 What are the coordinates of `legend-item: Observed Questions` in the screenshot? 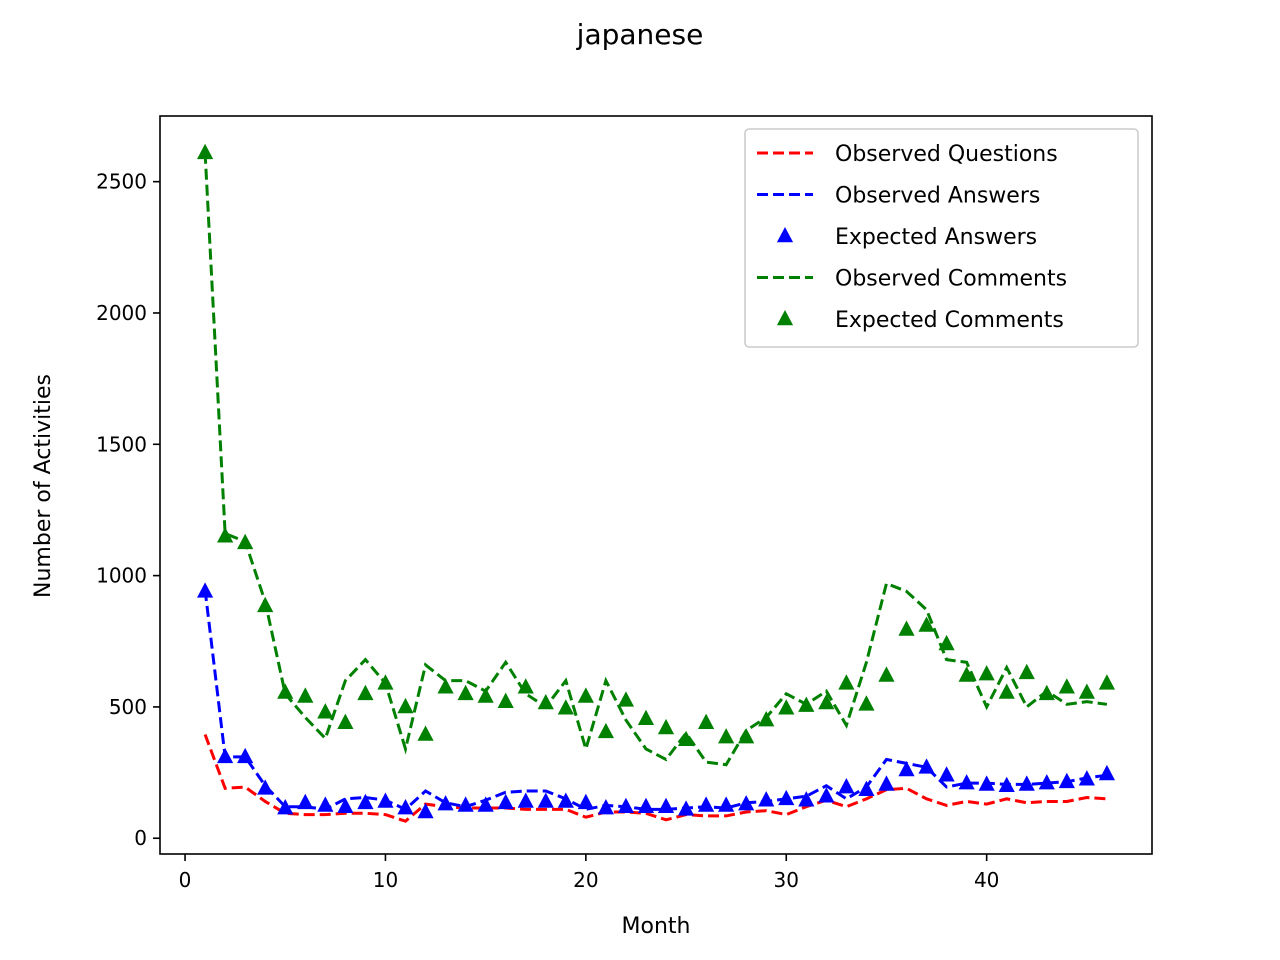 It's located at (907, 154).